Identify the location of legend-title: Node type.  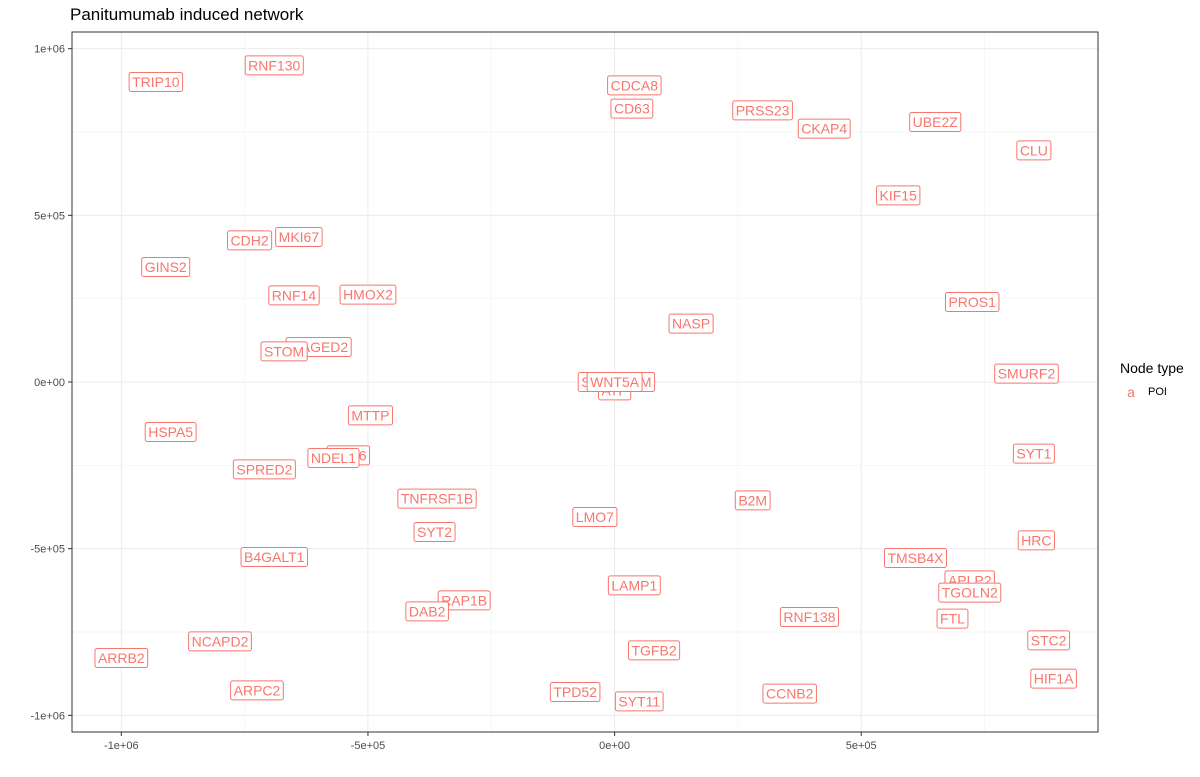
(1152, 368).